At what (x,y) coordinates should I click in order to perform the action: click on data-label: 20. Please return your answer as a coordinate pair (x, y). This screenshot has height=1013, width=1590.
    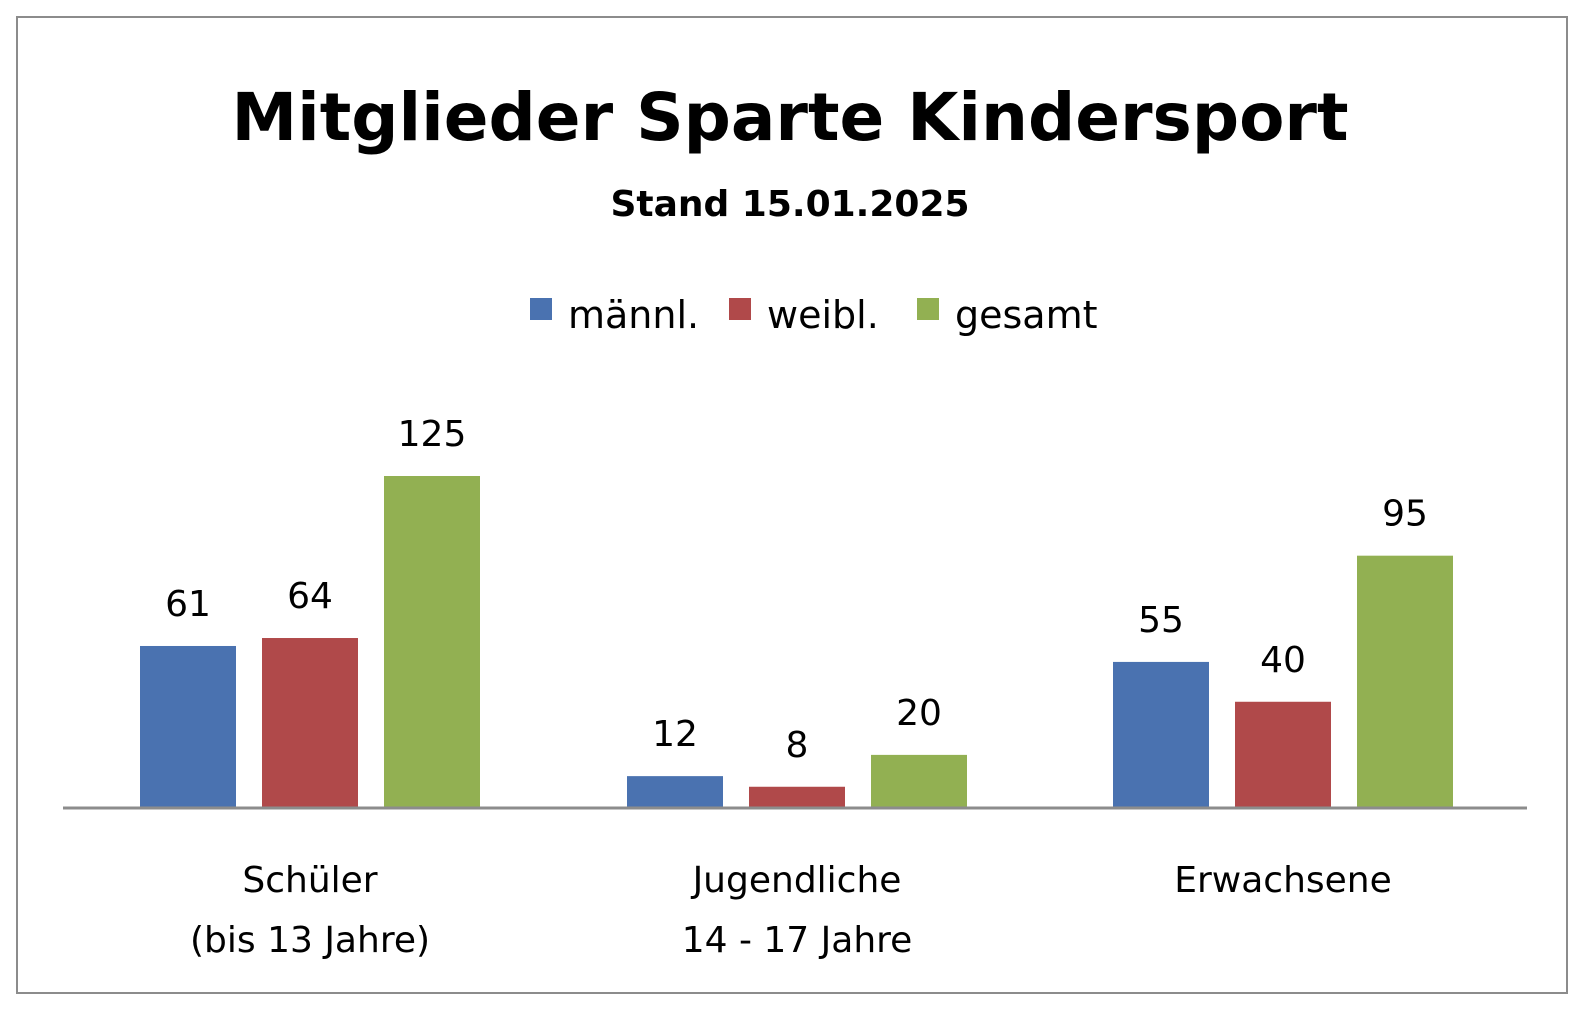
    Looking at the image, I should click on (919, 713).